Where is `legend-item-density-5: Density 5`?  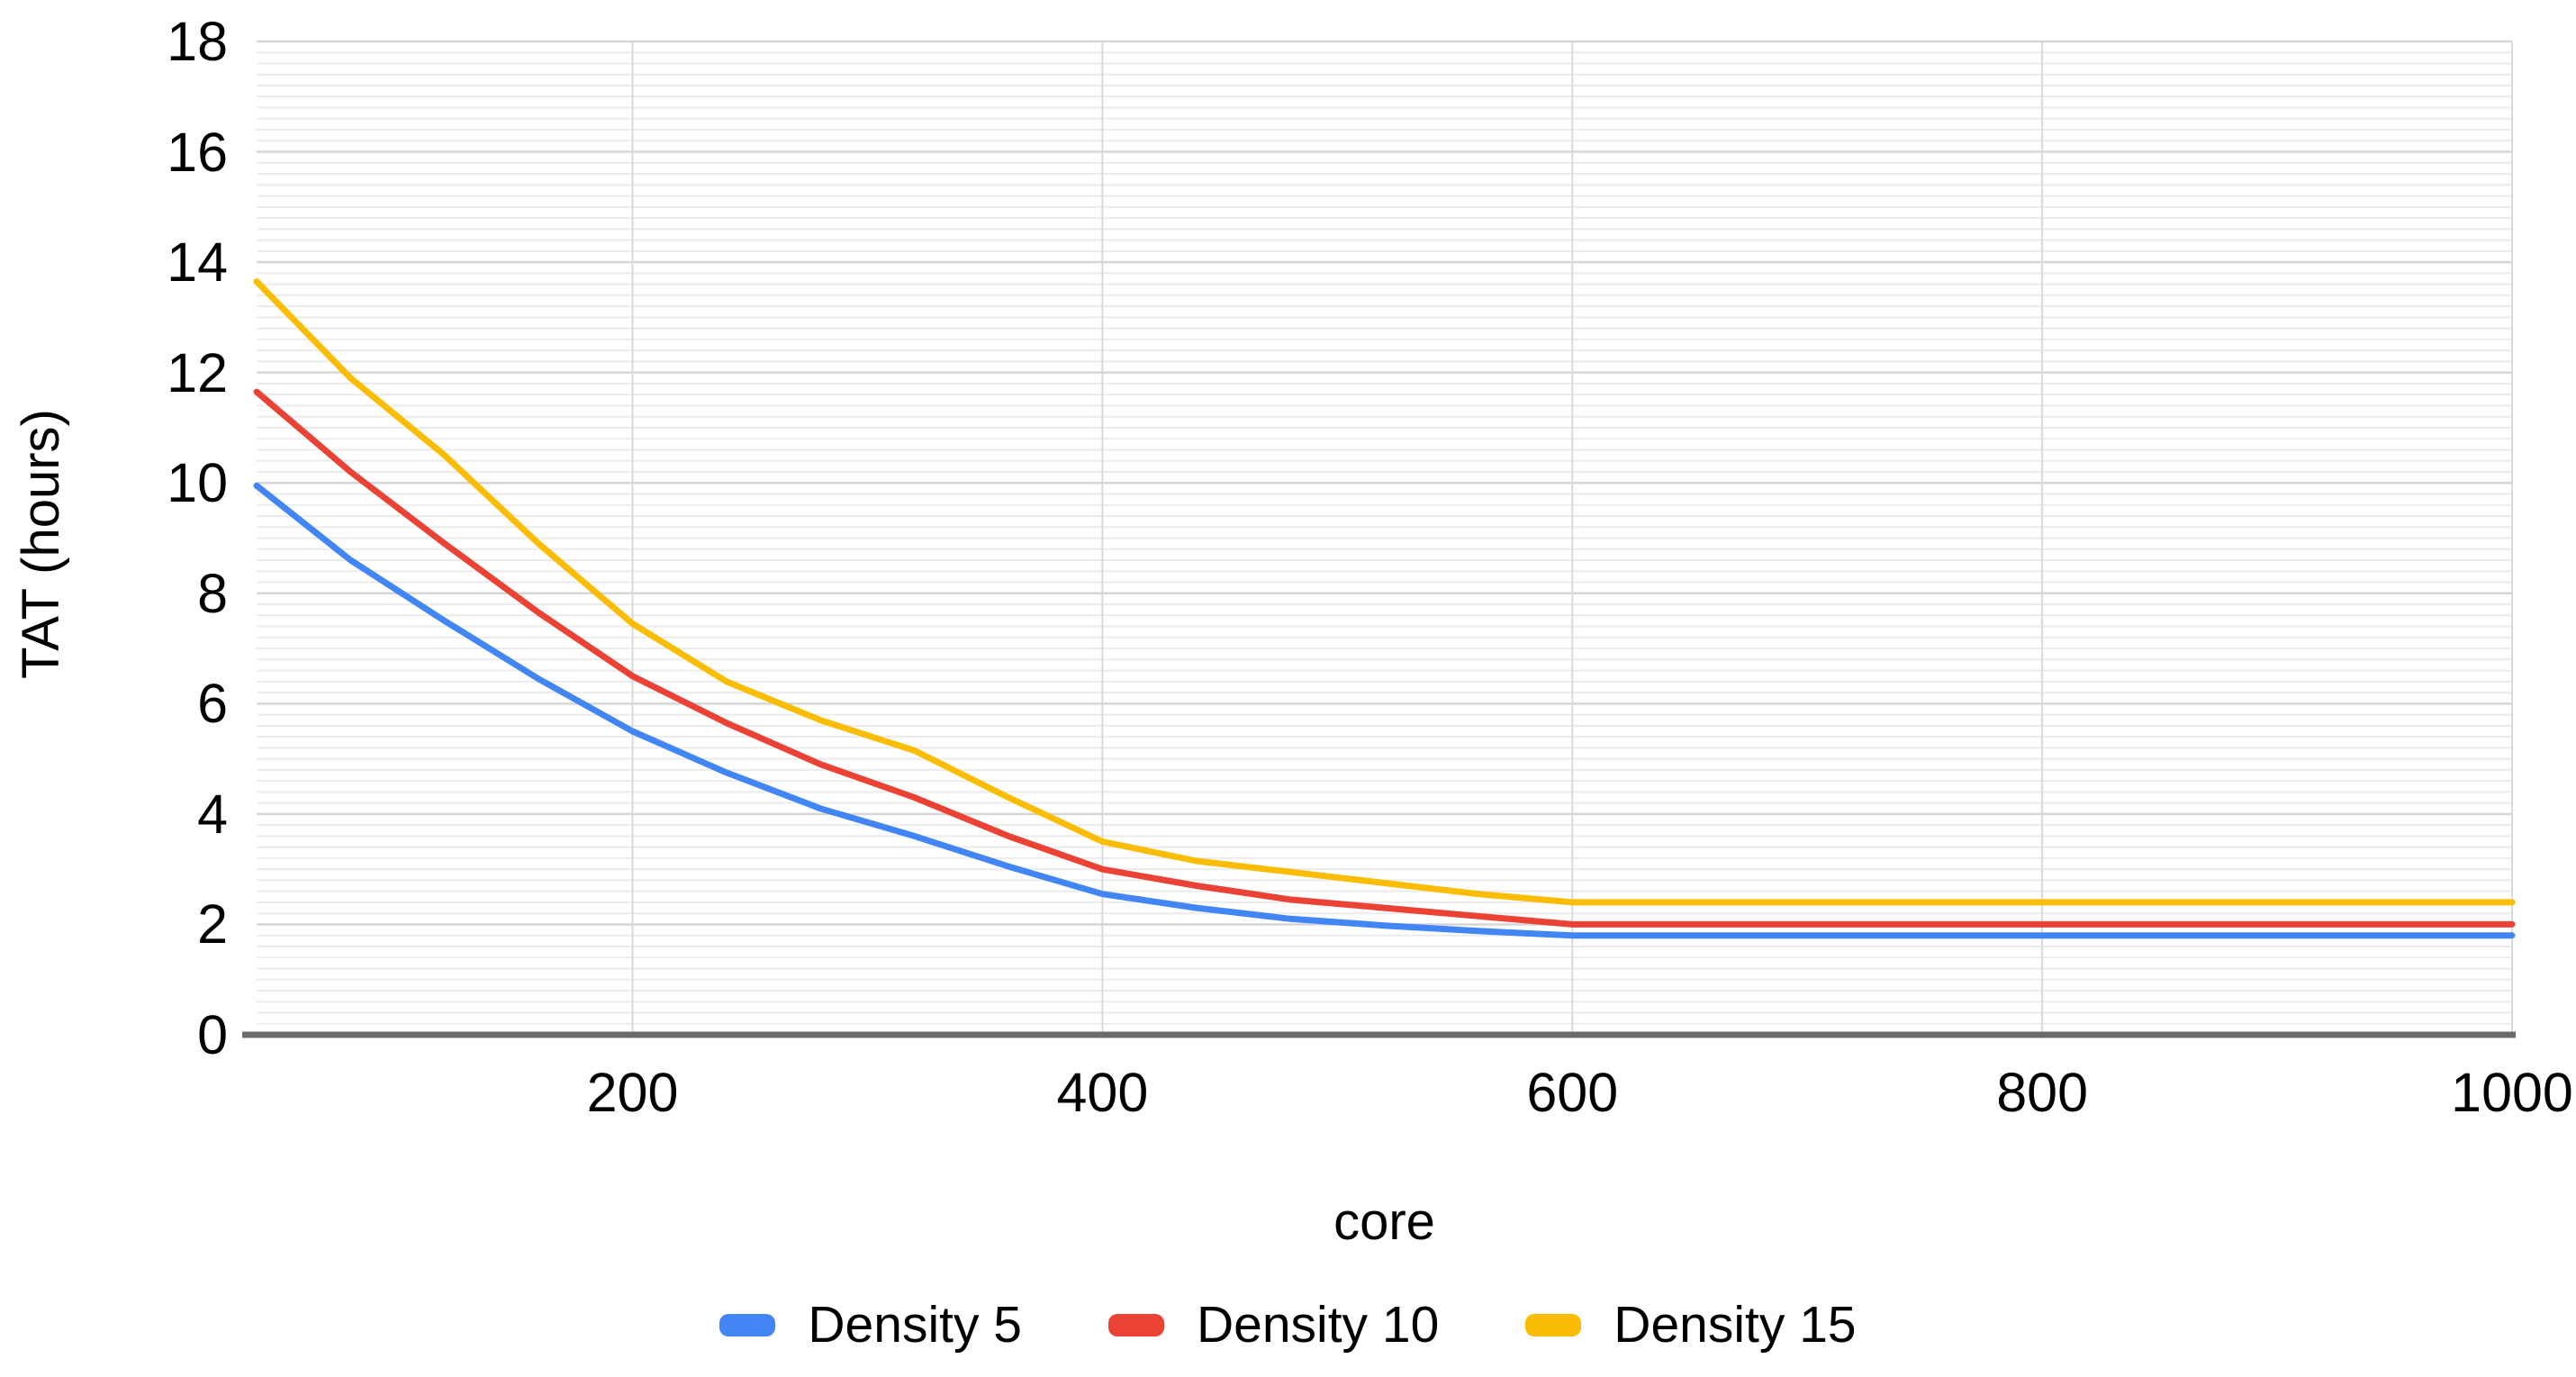
legend-item-density-5: Density 5 is located at coordinates (870, 1324).